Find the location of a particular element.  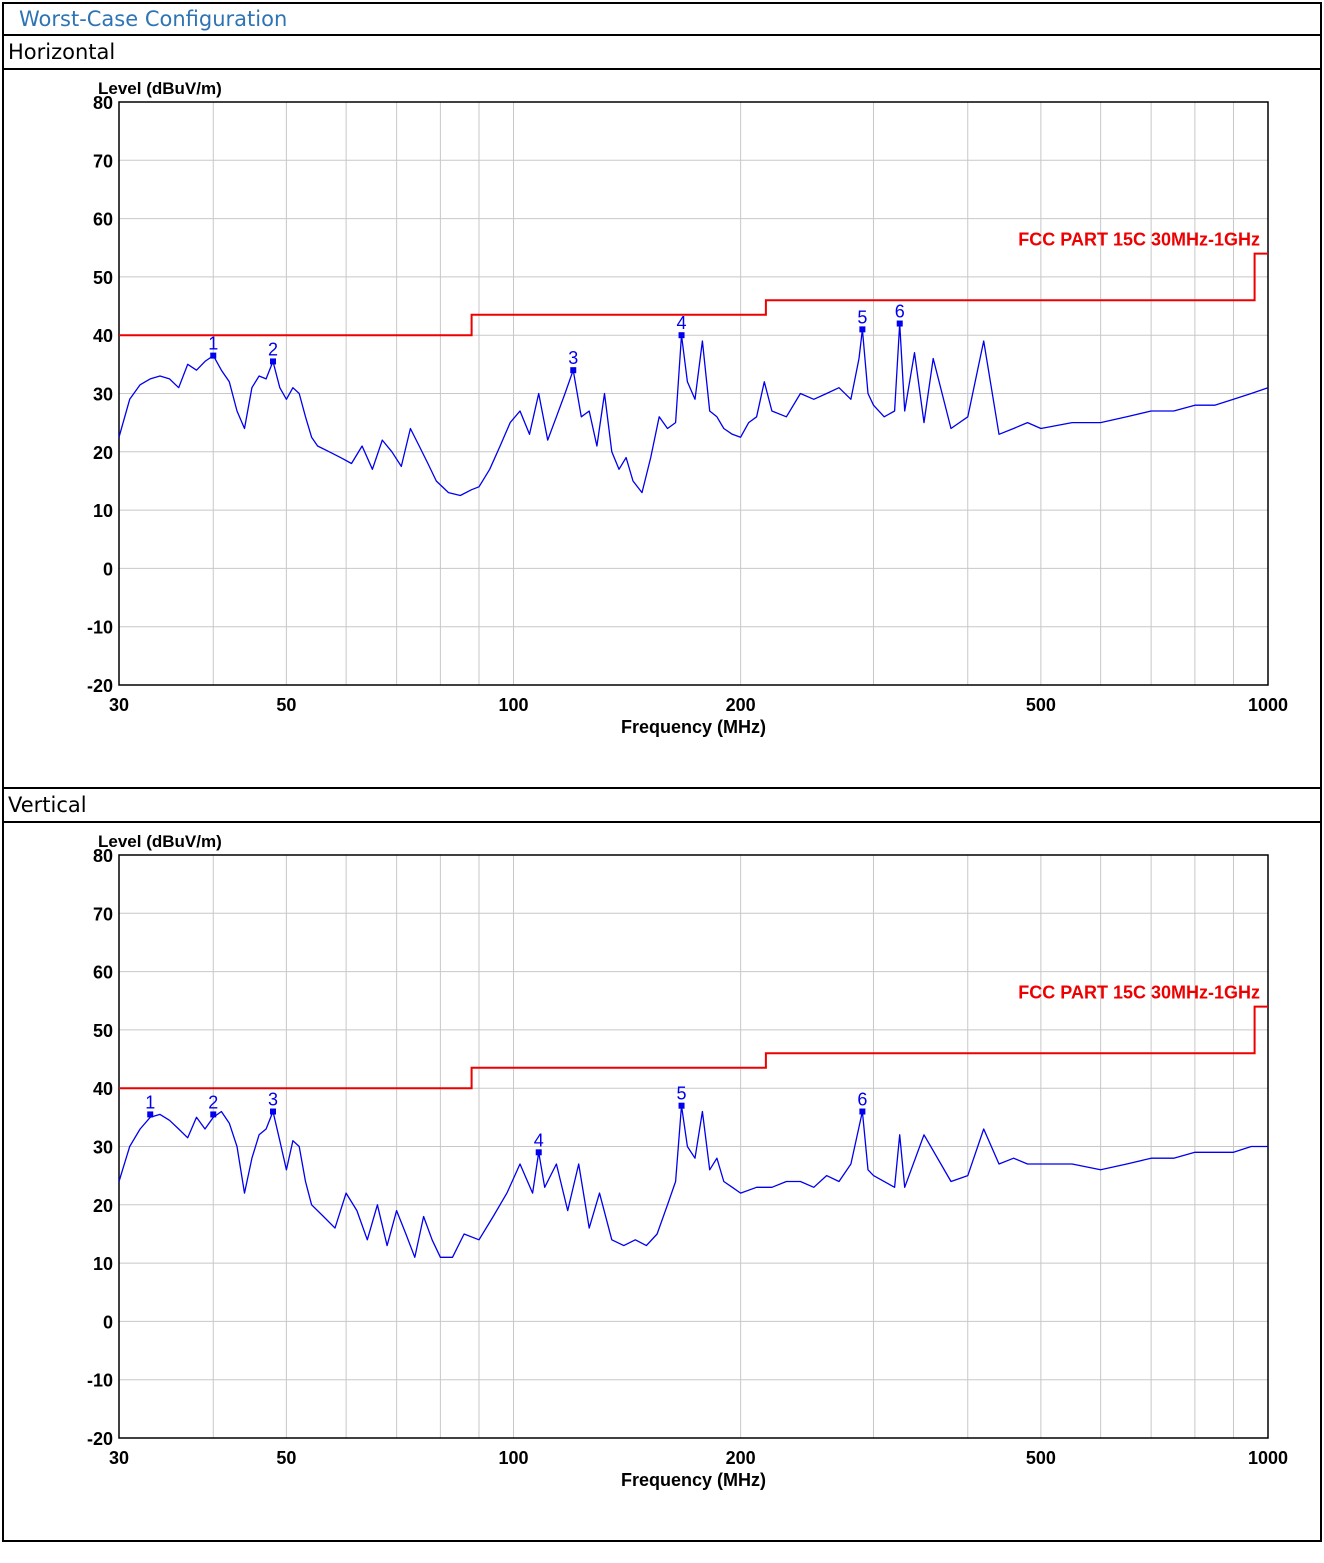

page-title: Worst-Case Configuration is located at coordinates (662, 19).